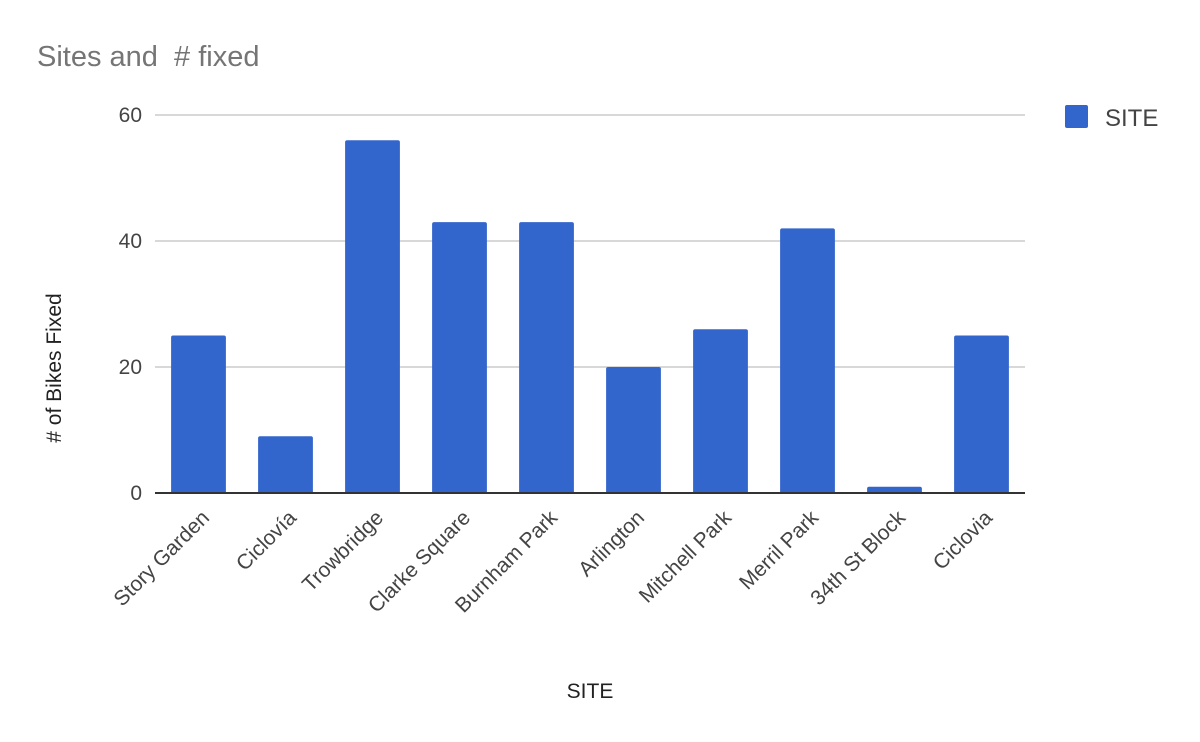 This screenshot has width=1200, height=742. Describe the element at coordinates (266, 540) in the screenshot. I see `x-tick-label: Ciclovía` at that location.